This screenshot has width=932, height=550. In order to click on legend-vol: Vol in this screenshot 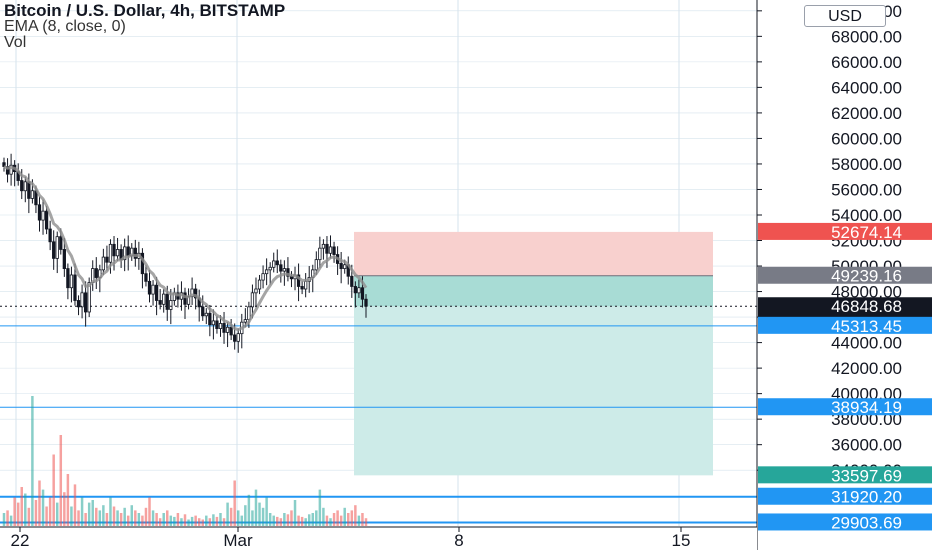, I will do `click(15, 42)`.